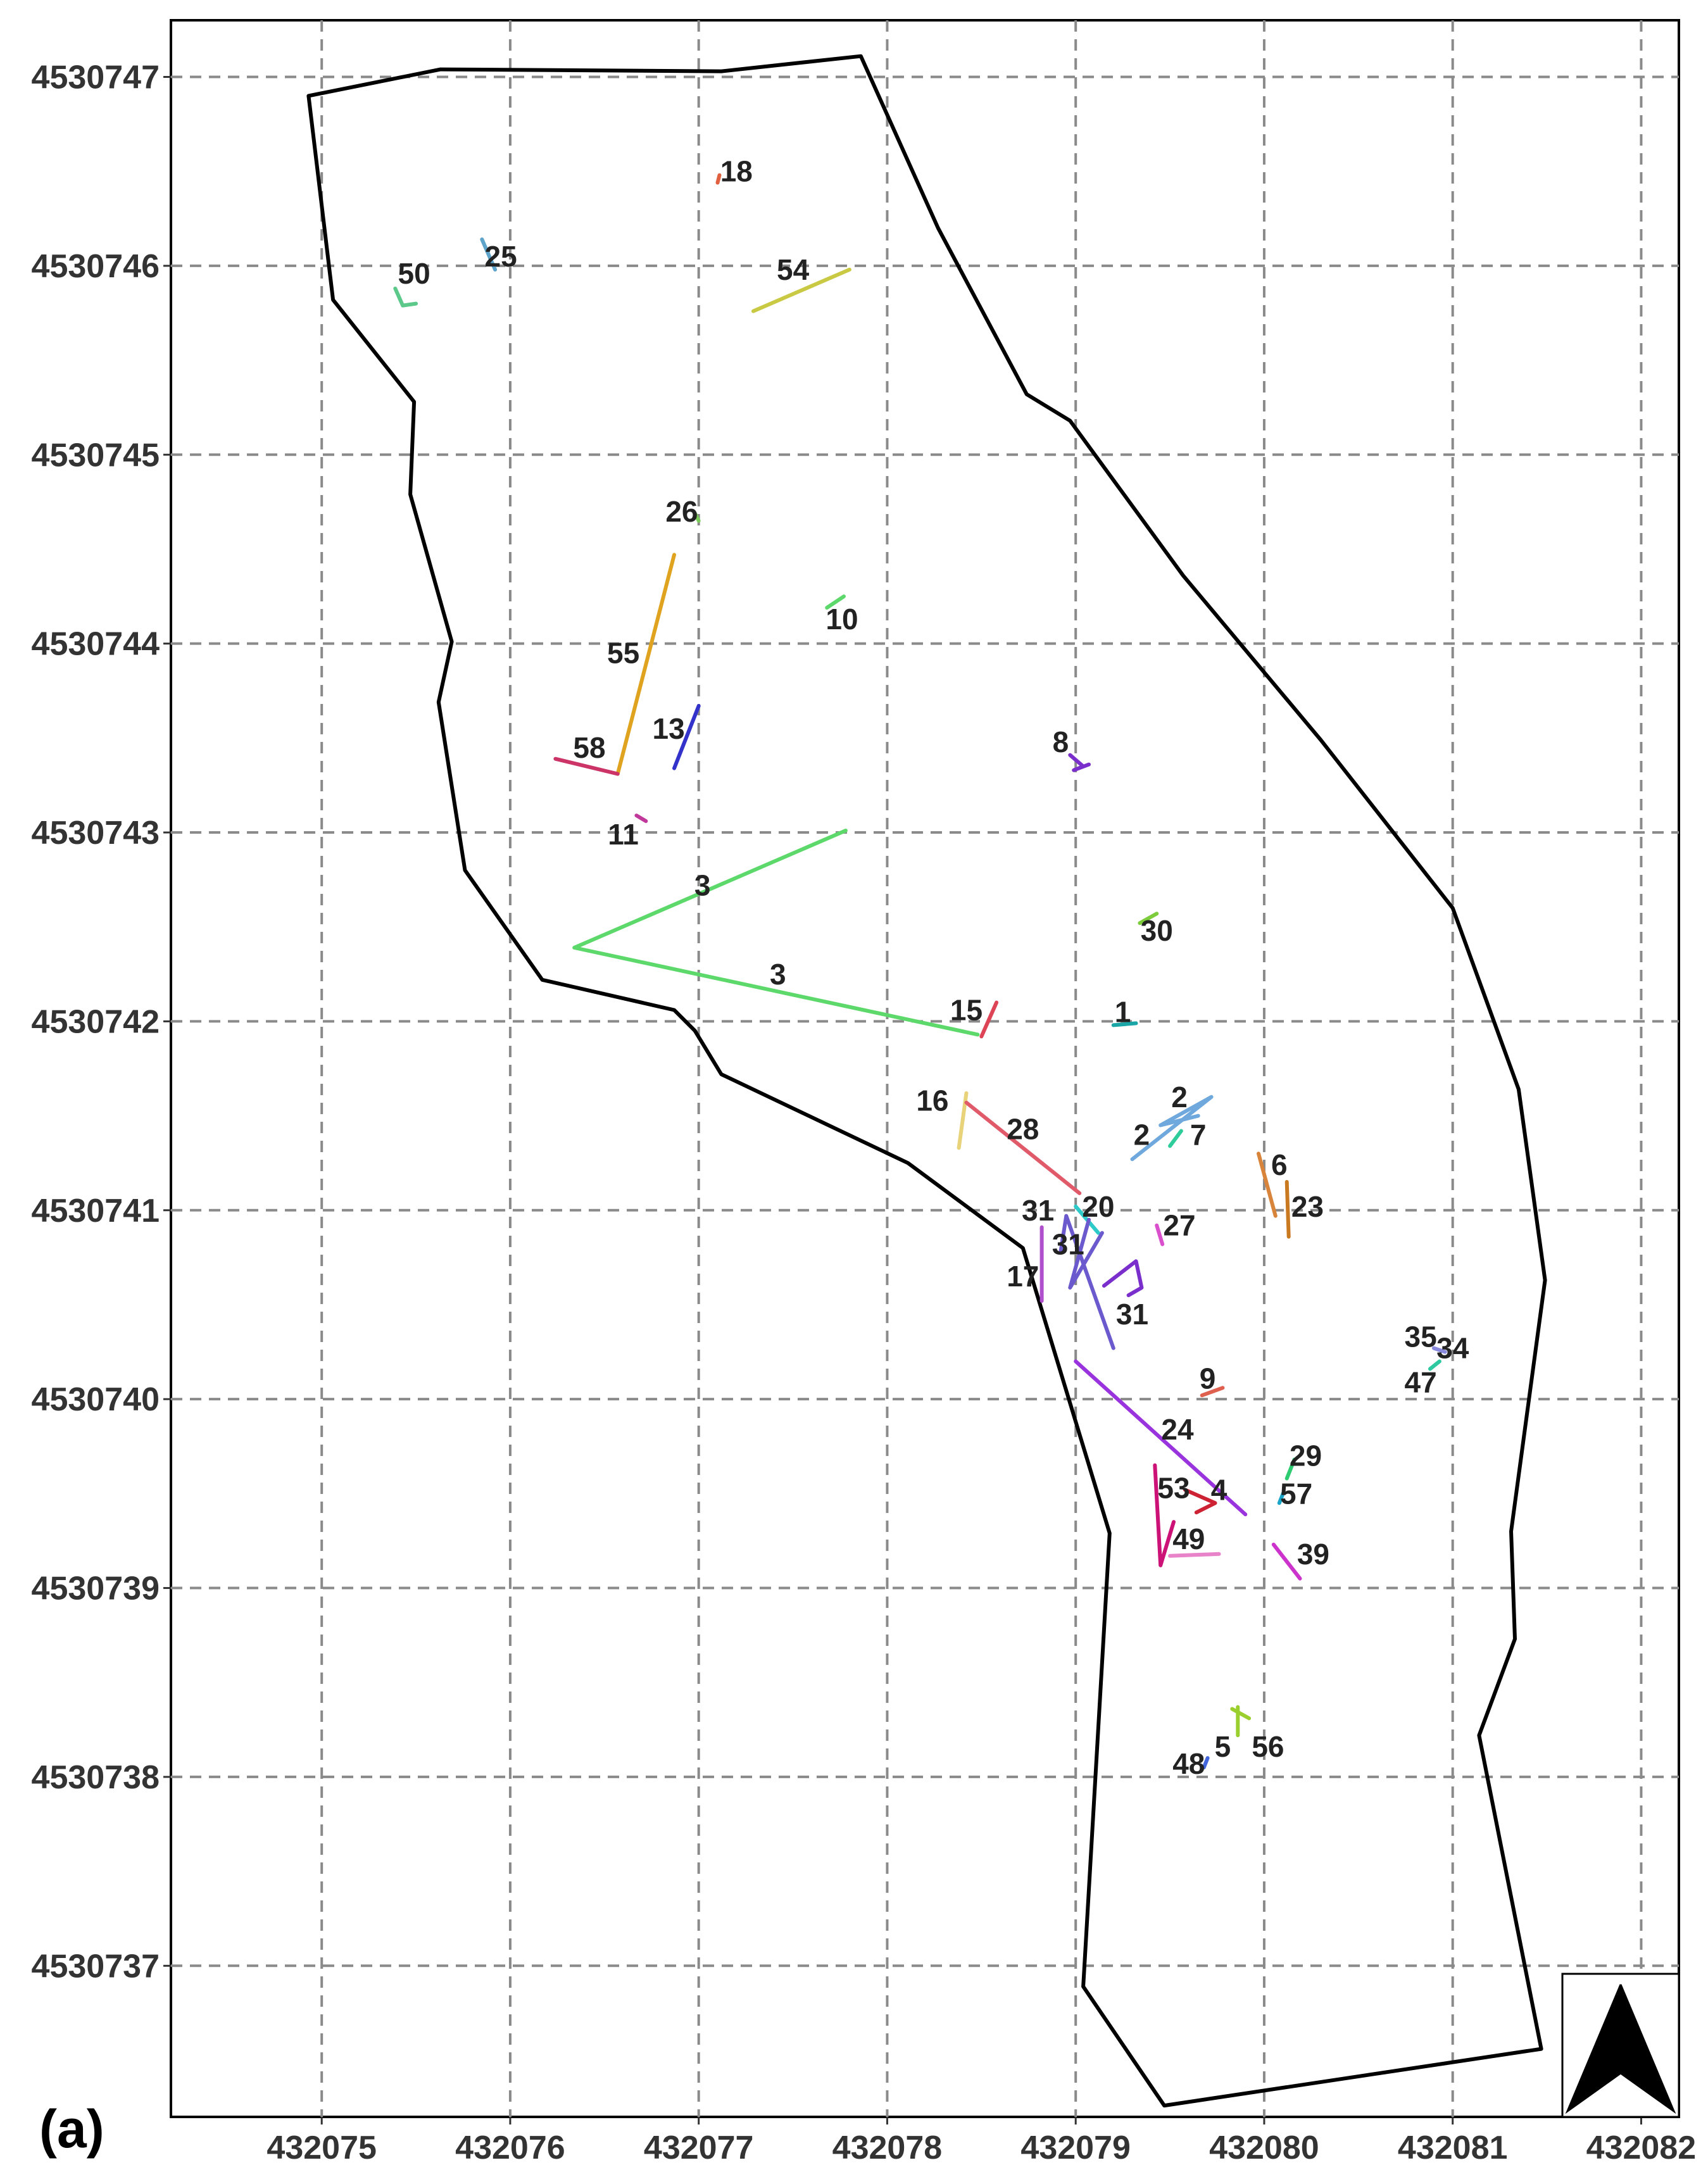 The width and height of the screenshot is (1708, 2184). I want to click on track-23-label: 23, so click(1307, 1206).